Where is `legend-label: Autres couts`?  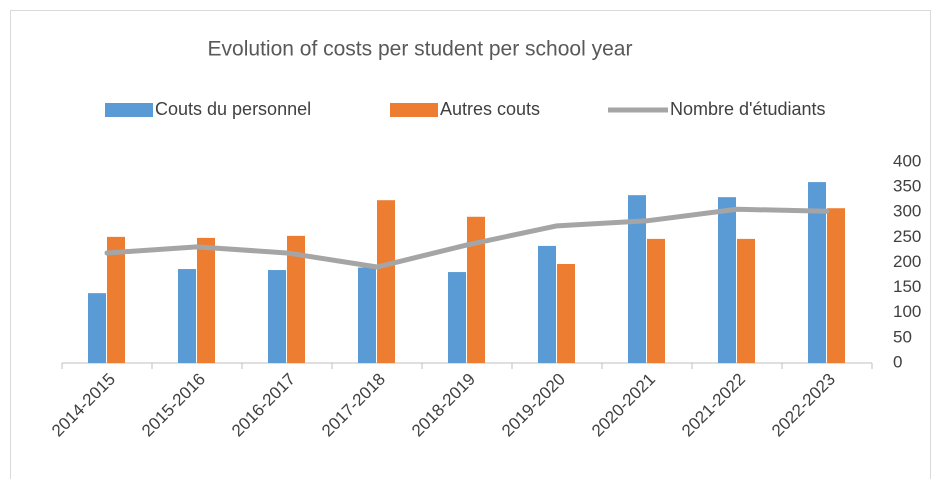 legend-label: Autres couts is located at coordinates (490, 109).